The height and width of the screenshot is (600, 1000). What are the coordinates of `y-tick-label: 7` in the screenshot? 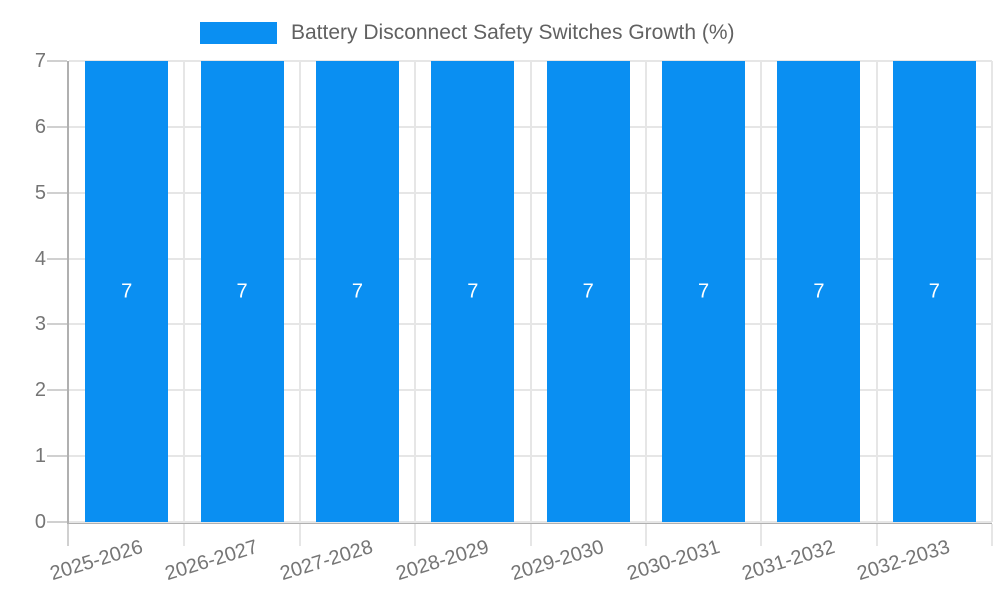 It's located at (40, 61).